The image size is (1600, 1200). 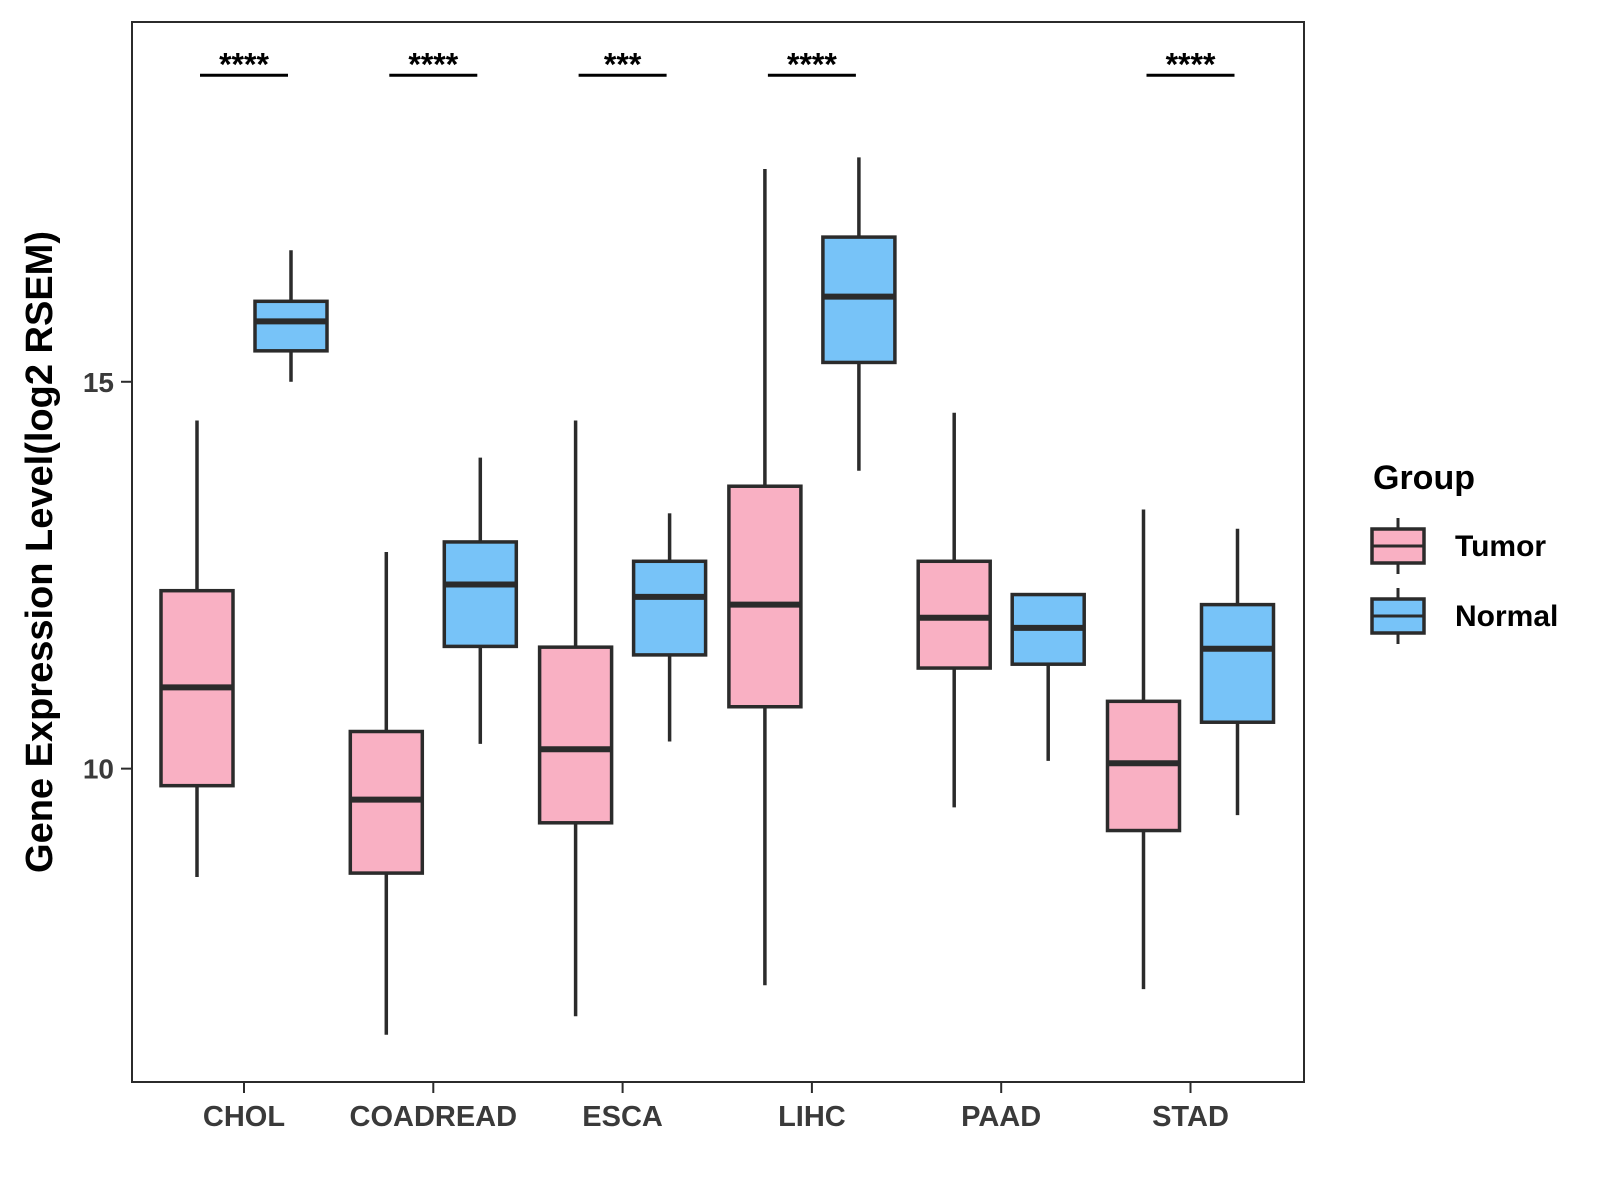 I want to click on x-tick-label-paad: PAAD, so click(x=1001, y=1117).